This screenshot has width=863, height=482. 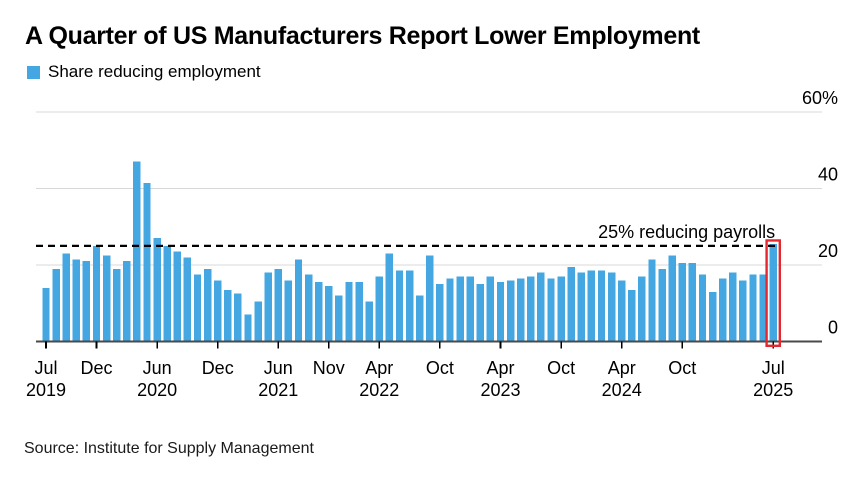 What do you see at coordinates (207, 305) in the screenshot?
I see `bar-nov-2020` at bounding box center [207, 305].